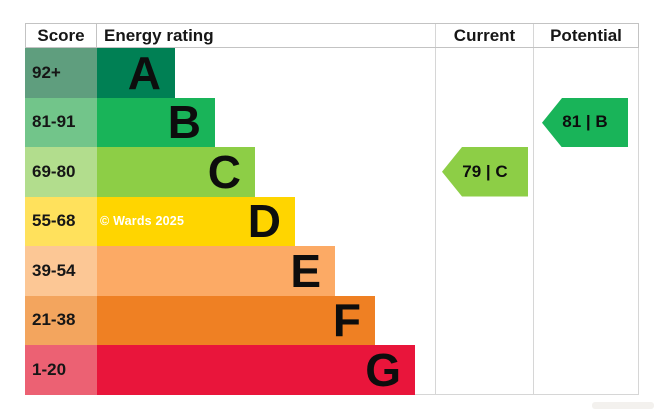 The height and width of the screenshot is (410, 655). Describe the element at coordinates (264, 221) in the screenshot. I see `band-letter: D` at that location.